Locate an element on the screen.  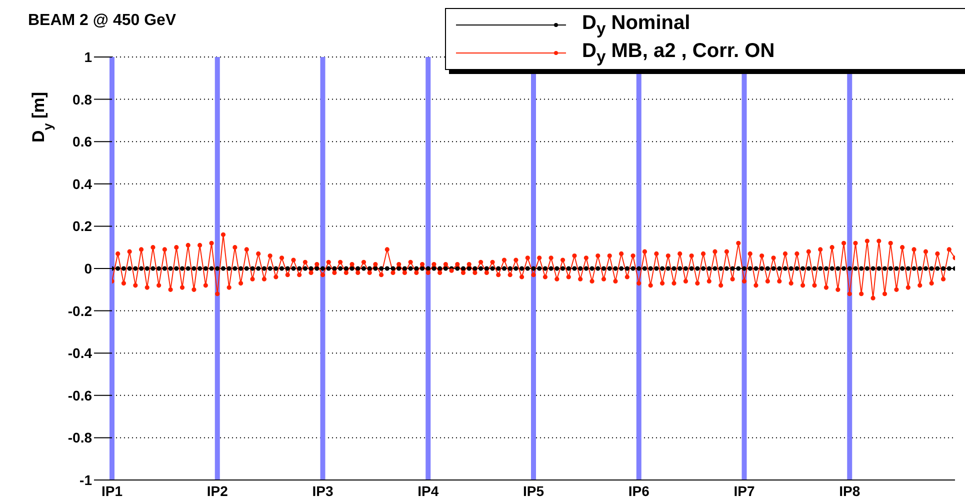
y-tick-label: -0.6 is located at coordinates (80, 395).